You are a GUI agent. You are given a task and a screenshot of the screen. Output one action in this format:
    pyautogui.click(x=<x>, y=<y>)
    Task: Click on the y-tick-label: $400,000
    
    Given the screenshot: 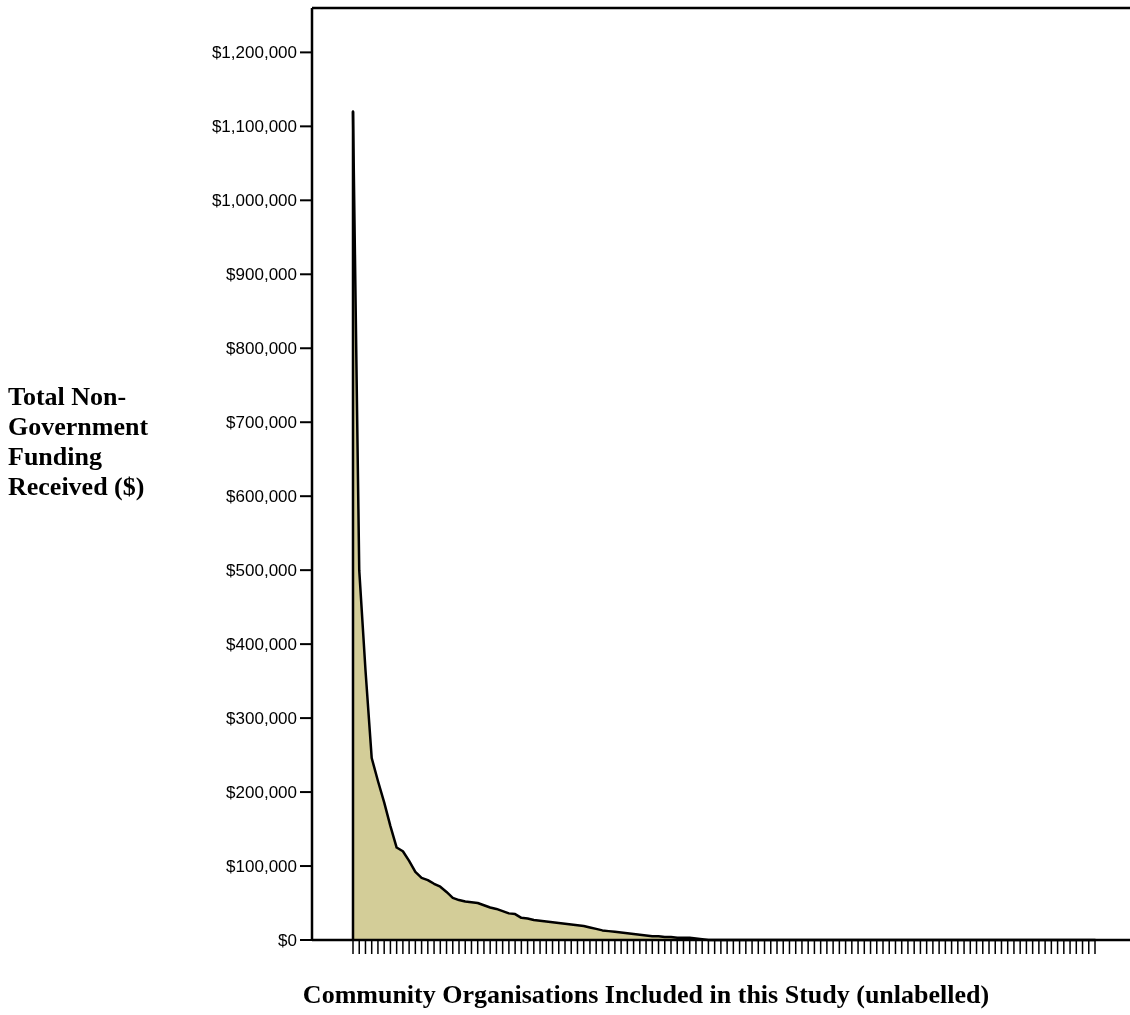 What is the action you would take?
    pyautogui.click(x=261, y=645)
    